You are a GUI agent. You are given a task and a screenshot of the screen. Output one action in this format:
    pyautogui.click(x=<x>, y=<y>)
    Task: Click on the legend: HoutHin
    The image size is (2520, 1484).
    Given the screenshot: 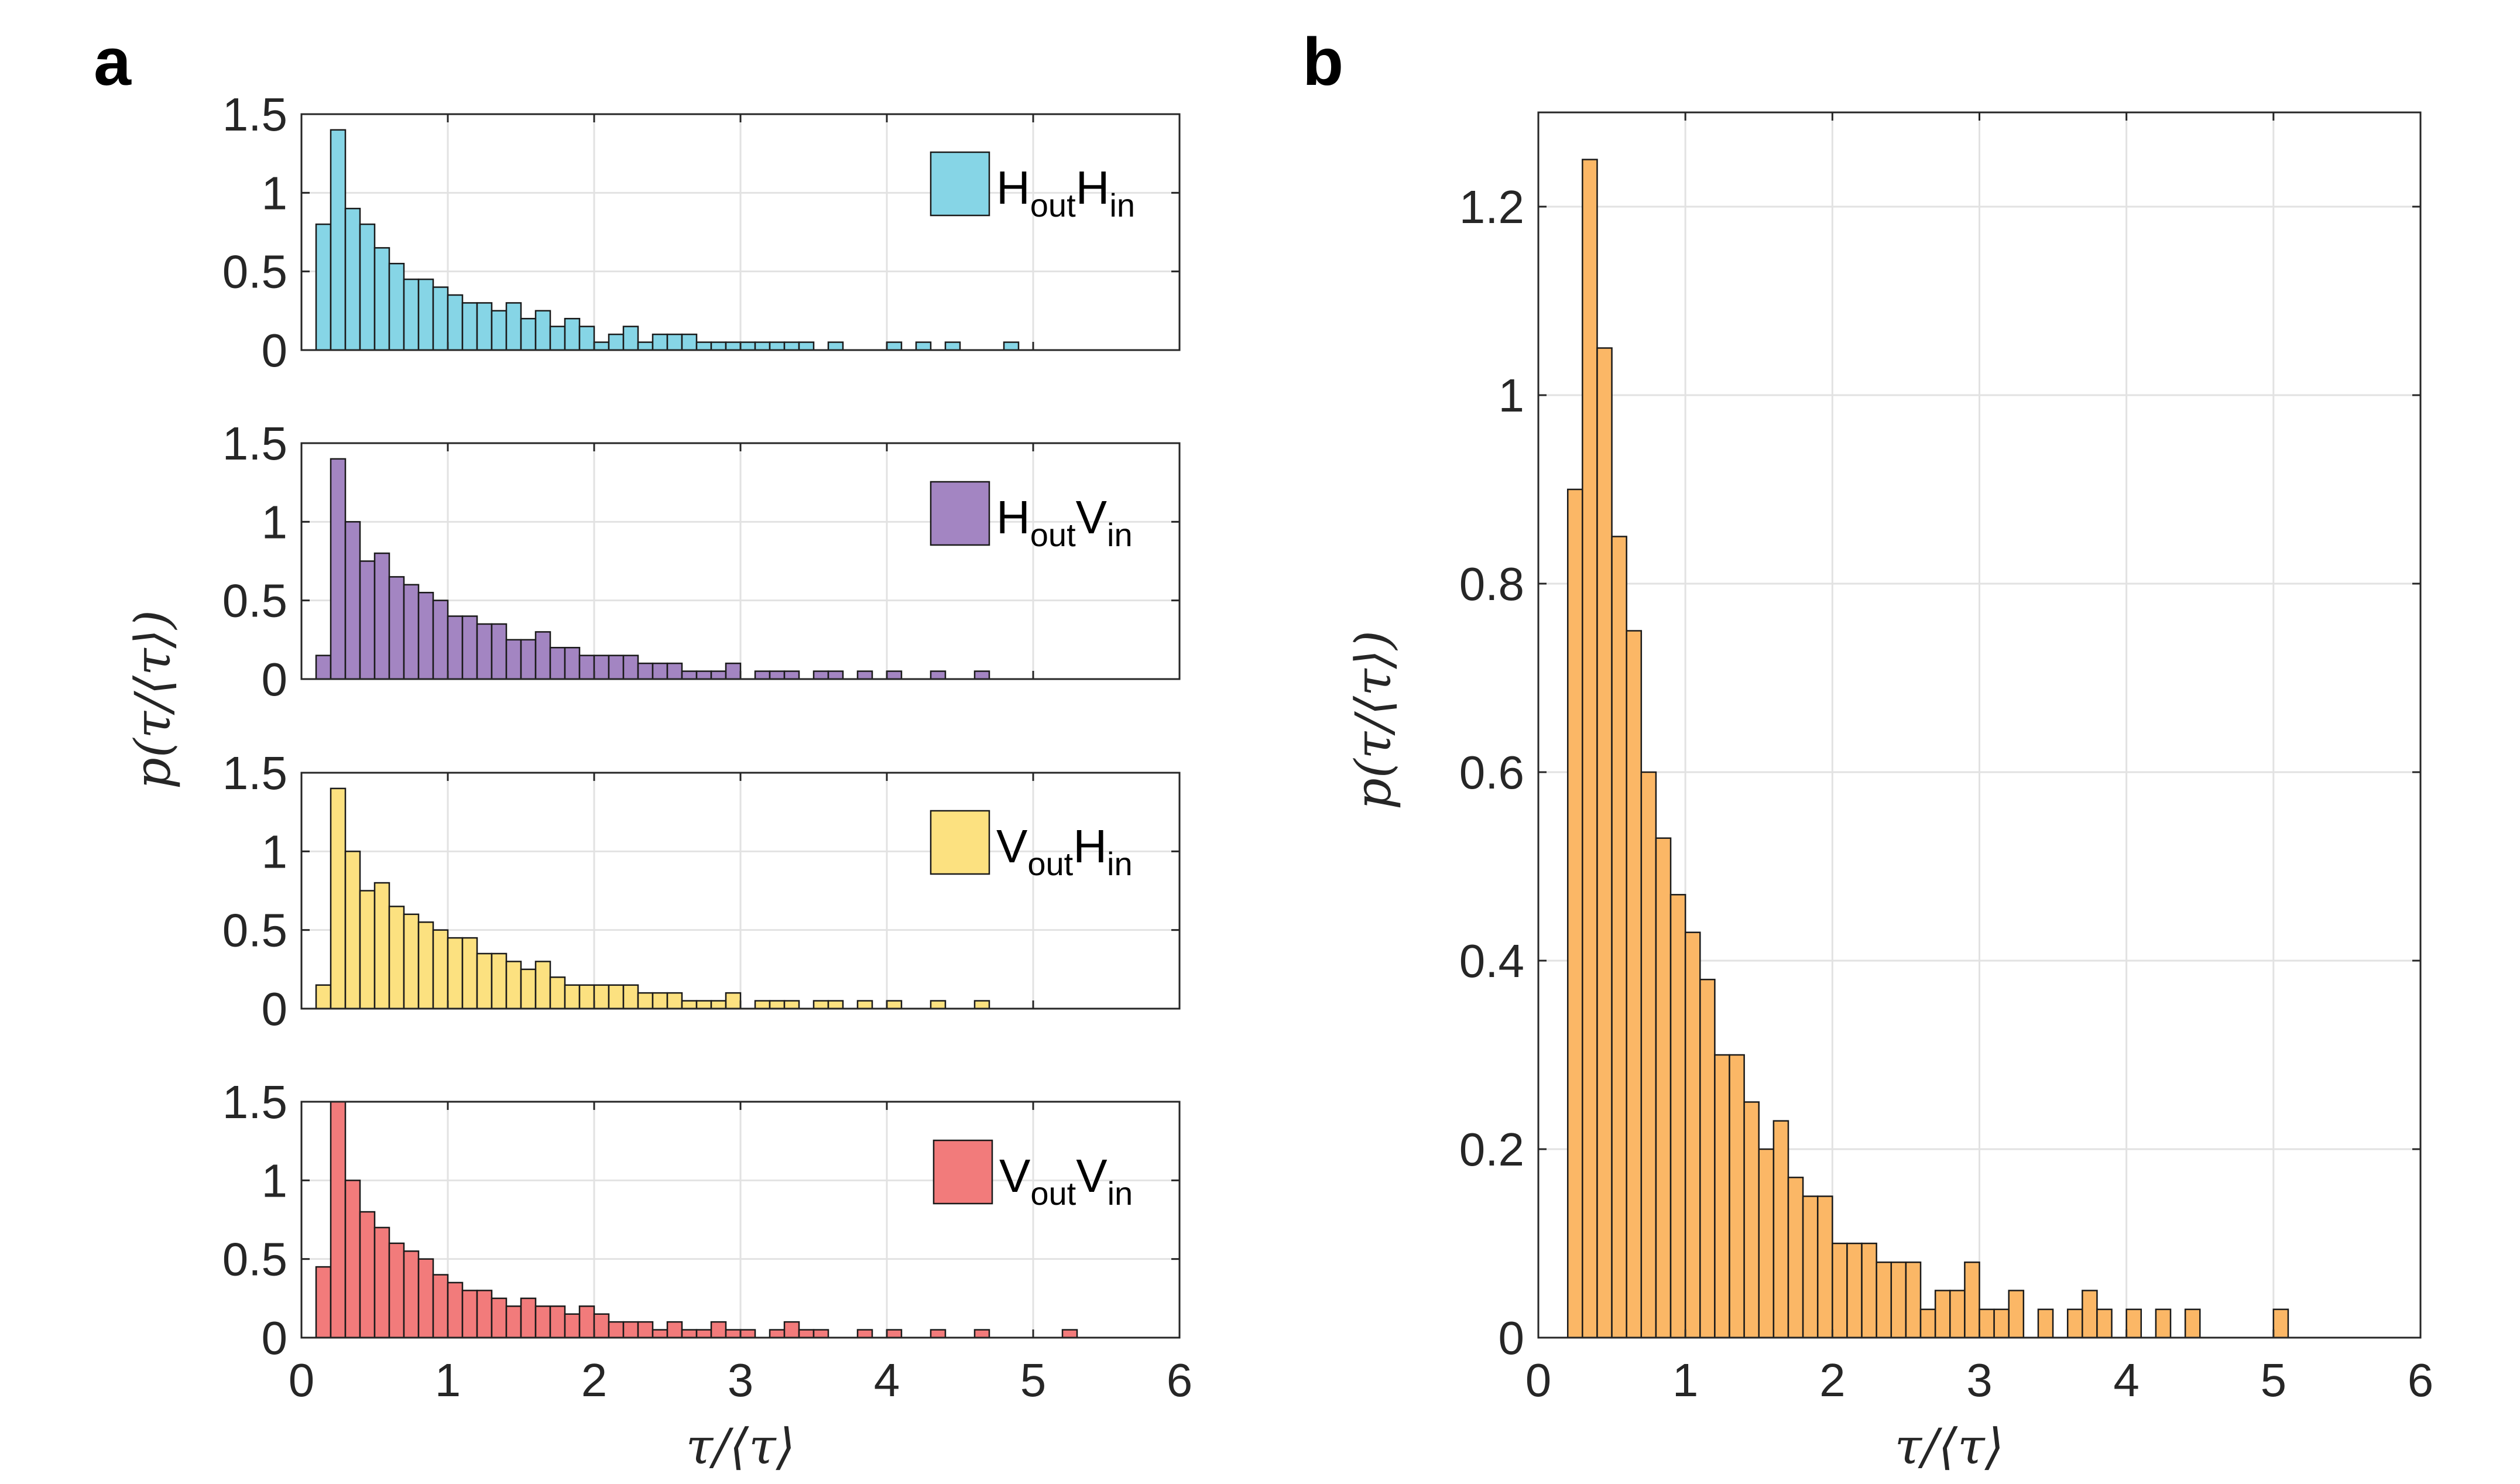 What is the action you would take?
    pyautogui.click(x=1032, y=187)
    